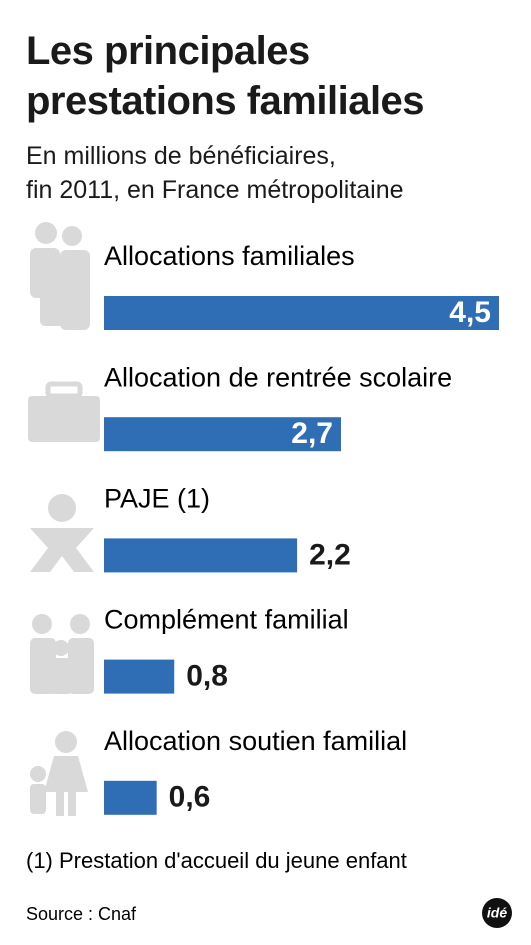 The width and height of the screenshot is (531, 945). Describe the element at coordinates (225, 101) in the screenshot. I see `chart-title: prestations familiales` at that location.